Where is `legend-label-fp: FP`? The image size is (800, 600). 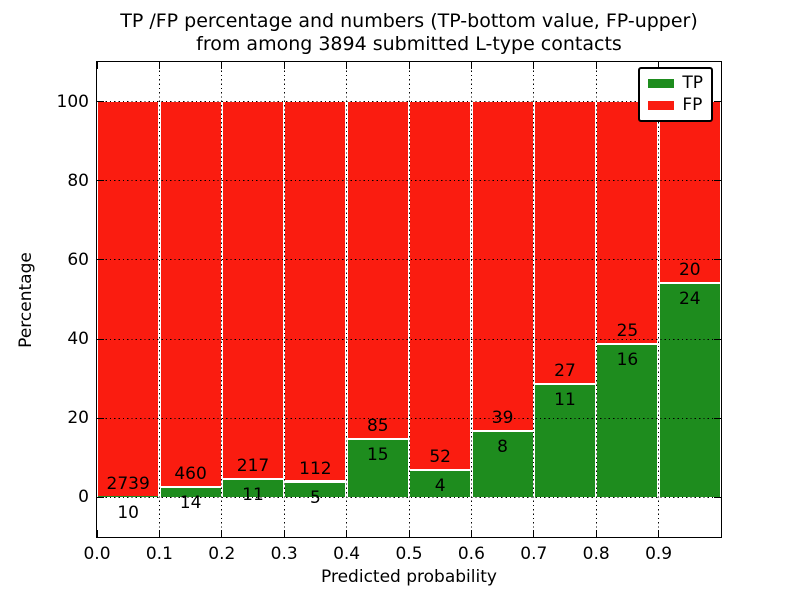 legend-label-fp: FP is located at coordinates (692, 105).